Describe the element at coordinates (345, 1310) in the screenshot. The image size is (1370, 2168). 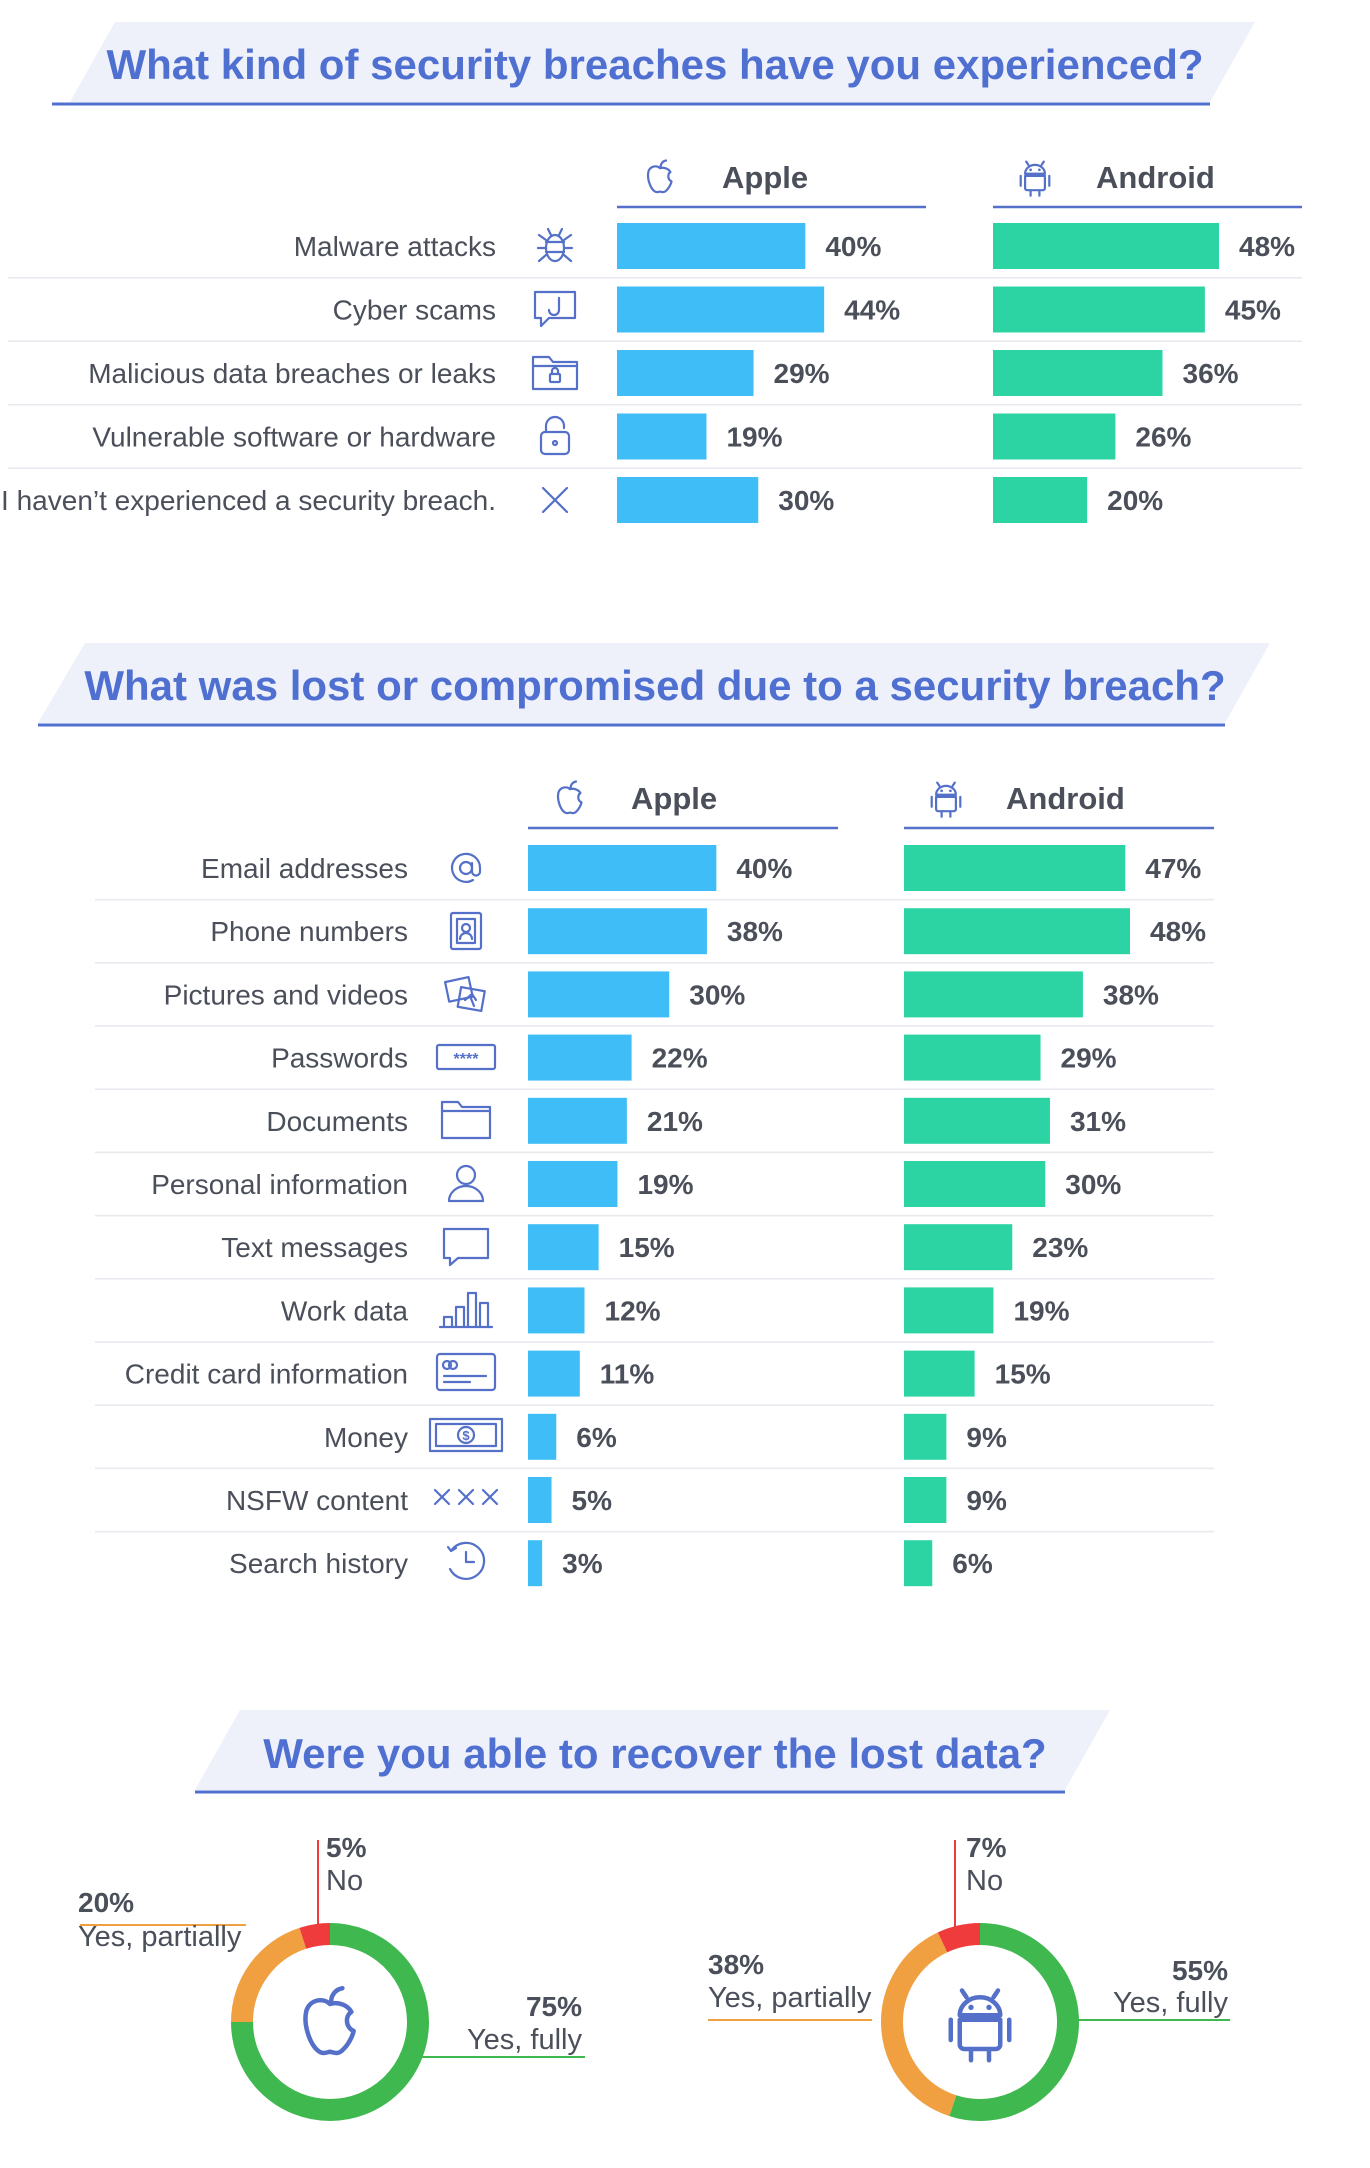
I see `category-label: Work data` at that location.